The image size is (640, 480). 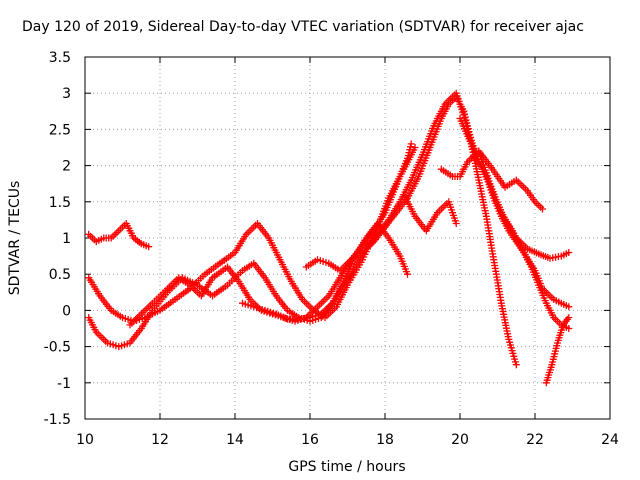 I want to click on y-tick-label: 0, so click(x=66, y=311).